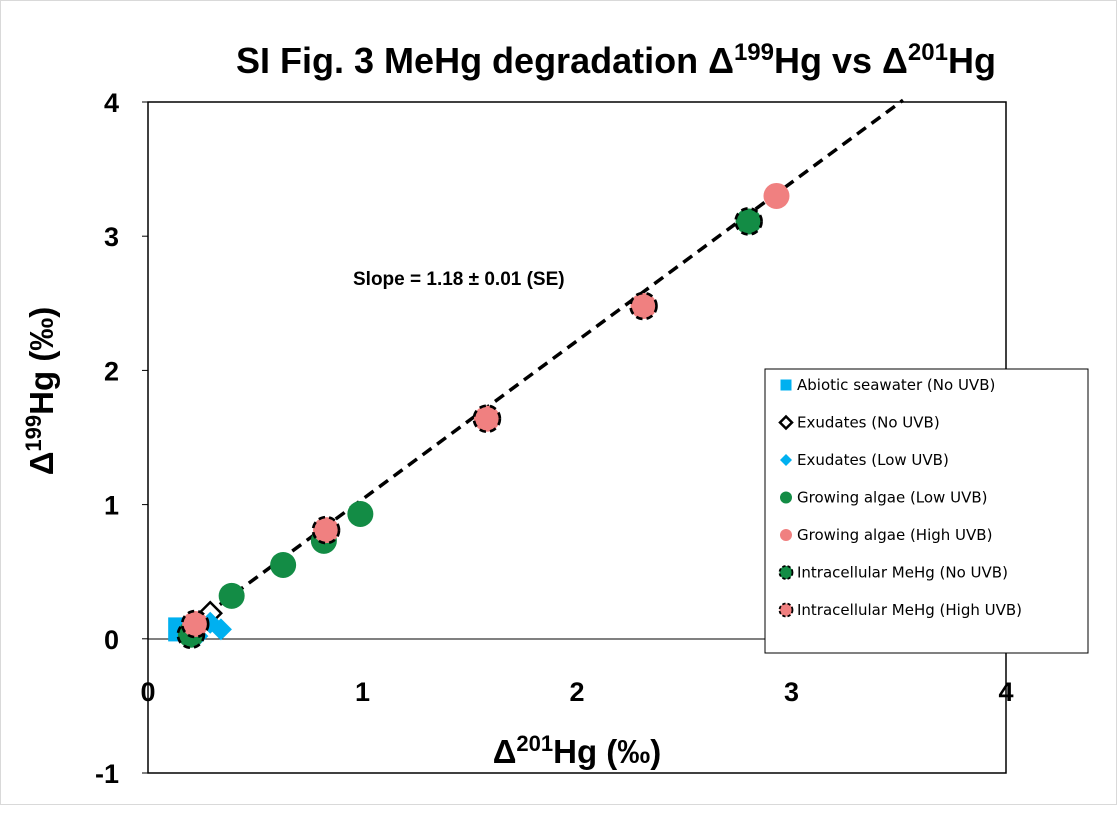 The height and width of the screenshot is (813, 1117). What do you see at coordinates (577, 750) in the screenshot?
I see `x-axis-title: Δ201Hg (‰)` at bounding box center [577, 750].